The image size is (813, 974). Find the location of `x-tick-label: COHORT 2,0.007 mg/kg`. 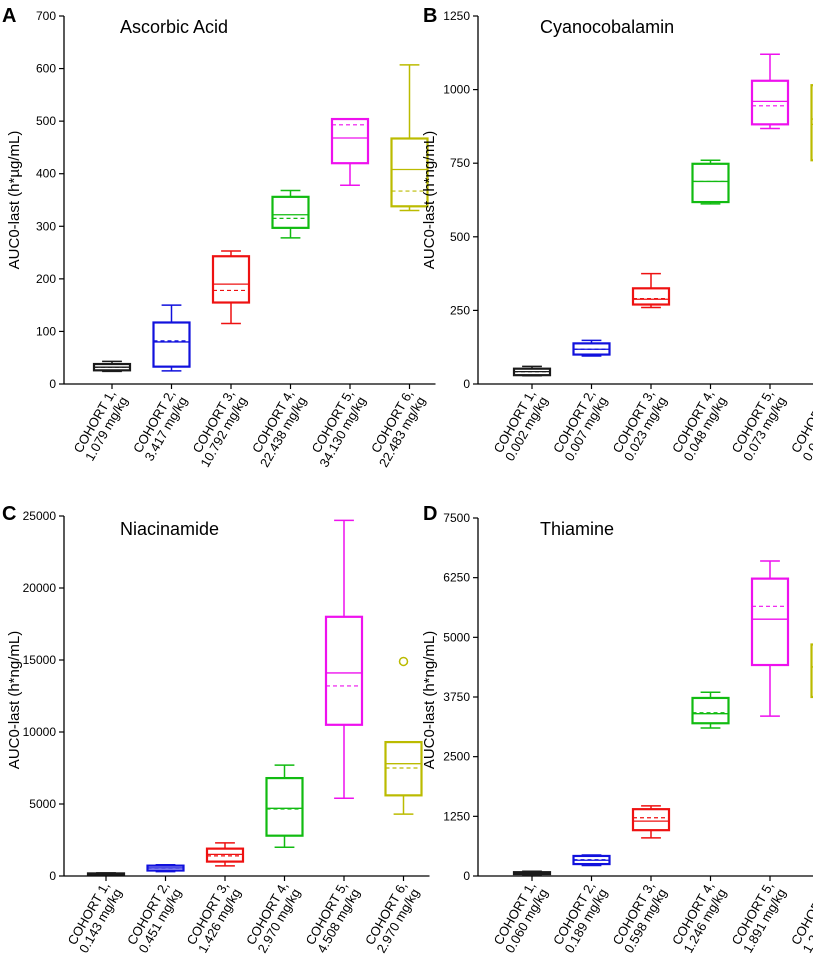

x-tick-label: COHORT 2,0.007 mg/kg is located at coordinates (579, 425).